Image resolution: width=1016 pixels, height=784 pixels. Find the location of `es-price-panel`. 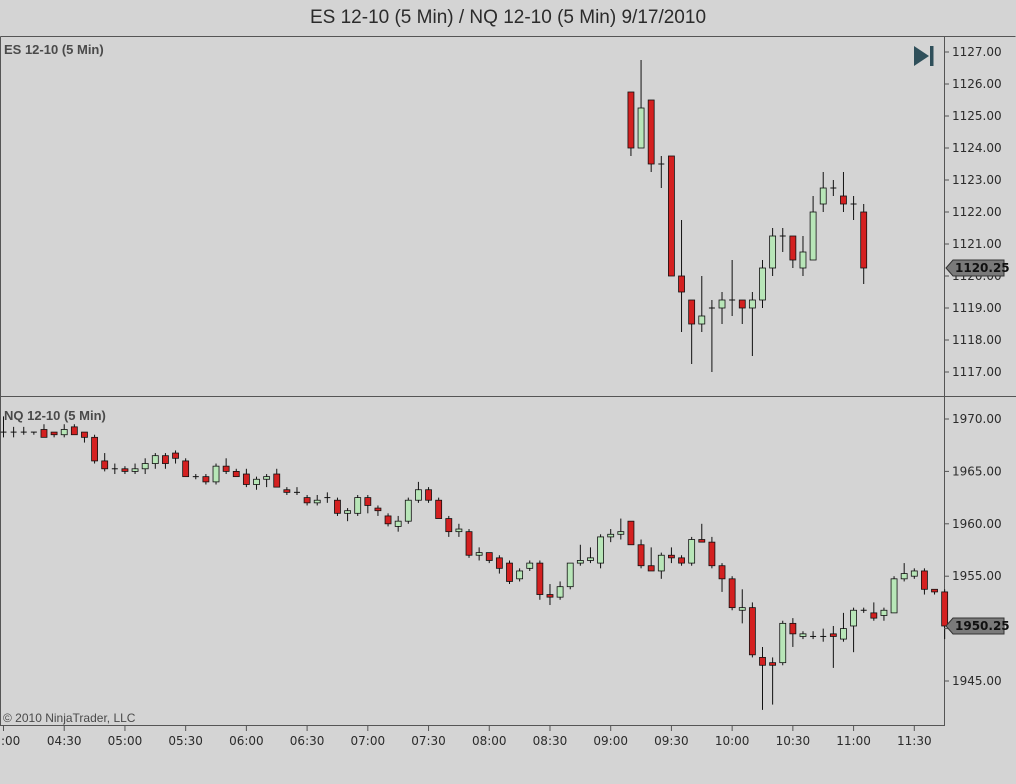

es-price-panel is located at coordinates (747, 216).